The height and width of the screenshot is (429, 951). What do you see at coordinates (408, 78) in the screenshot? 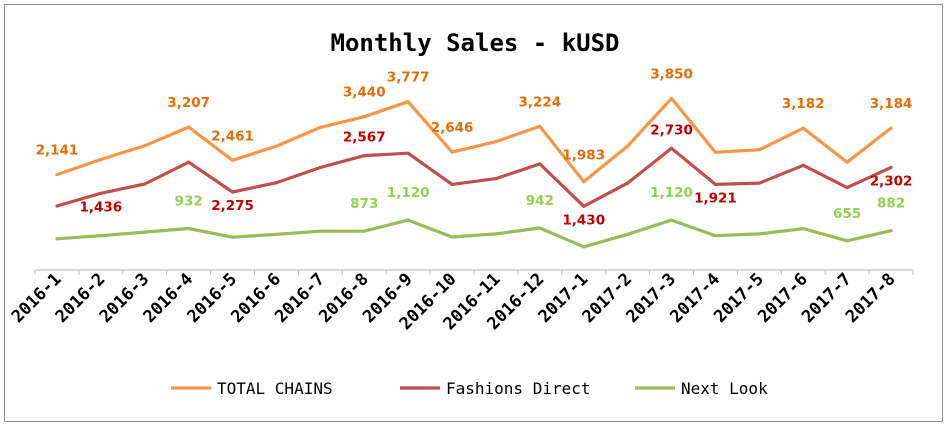
I see `data-label-total-chains: 3,777` at bounding box center [408, 78].